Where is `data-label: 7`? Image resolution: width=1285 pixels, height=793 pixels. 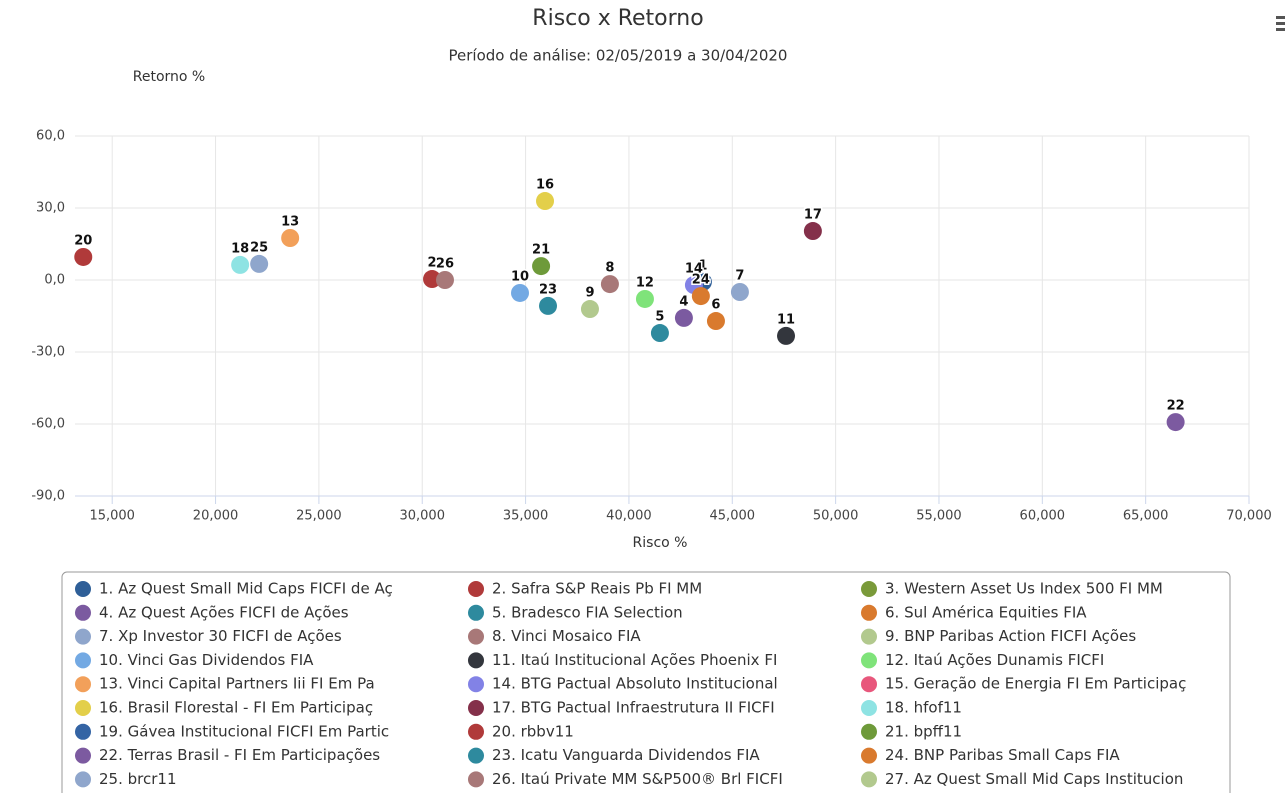 data-label: 7 is located at coordinates (739, 276).